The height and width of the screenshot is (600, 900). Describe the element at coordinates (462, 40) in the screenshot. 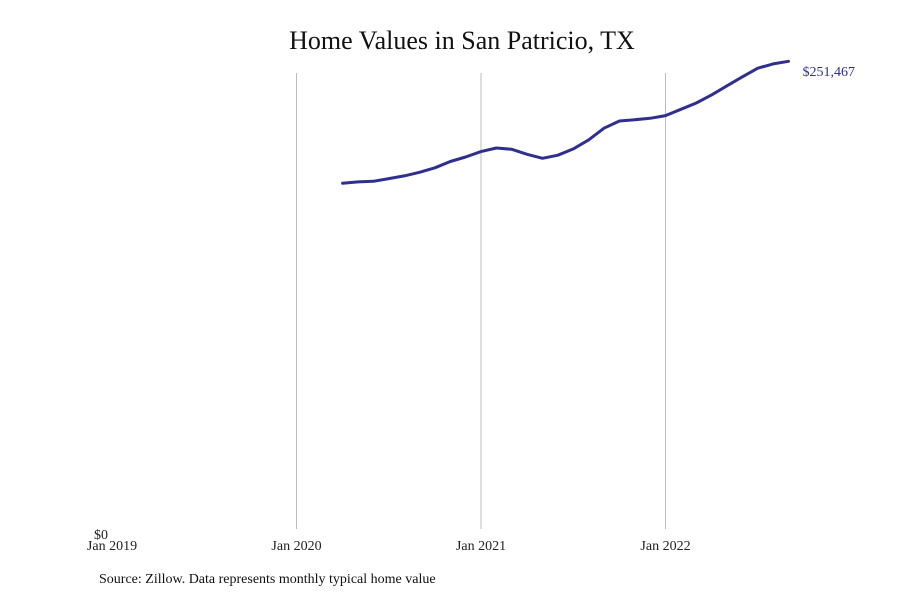

I see `chart-title: Home Values in San Patricio, TX` at that location.